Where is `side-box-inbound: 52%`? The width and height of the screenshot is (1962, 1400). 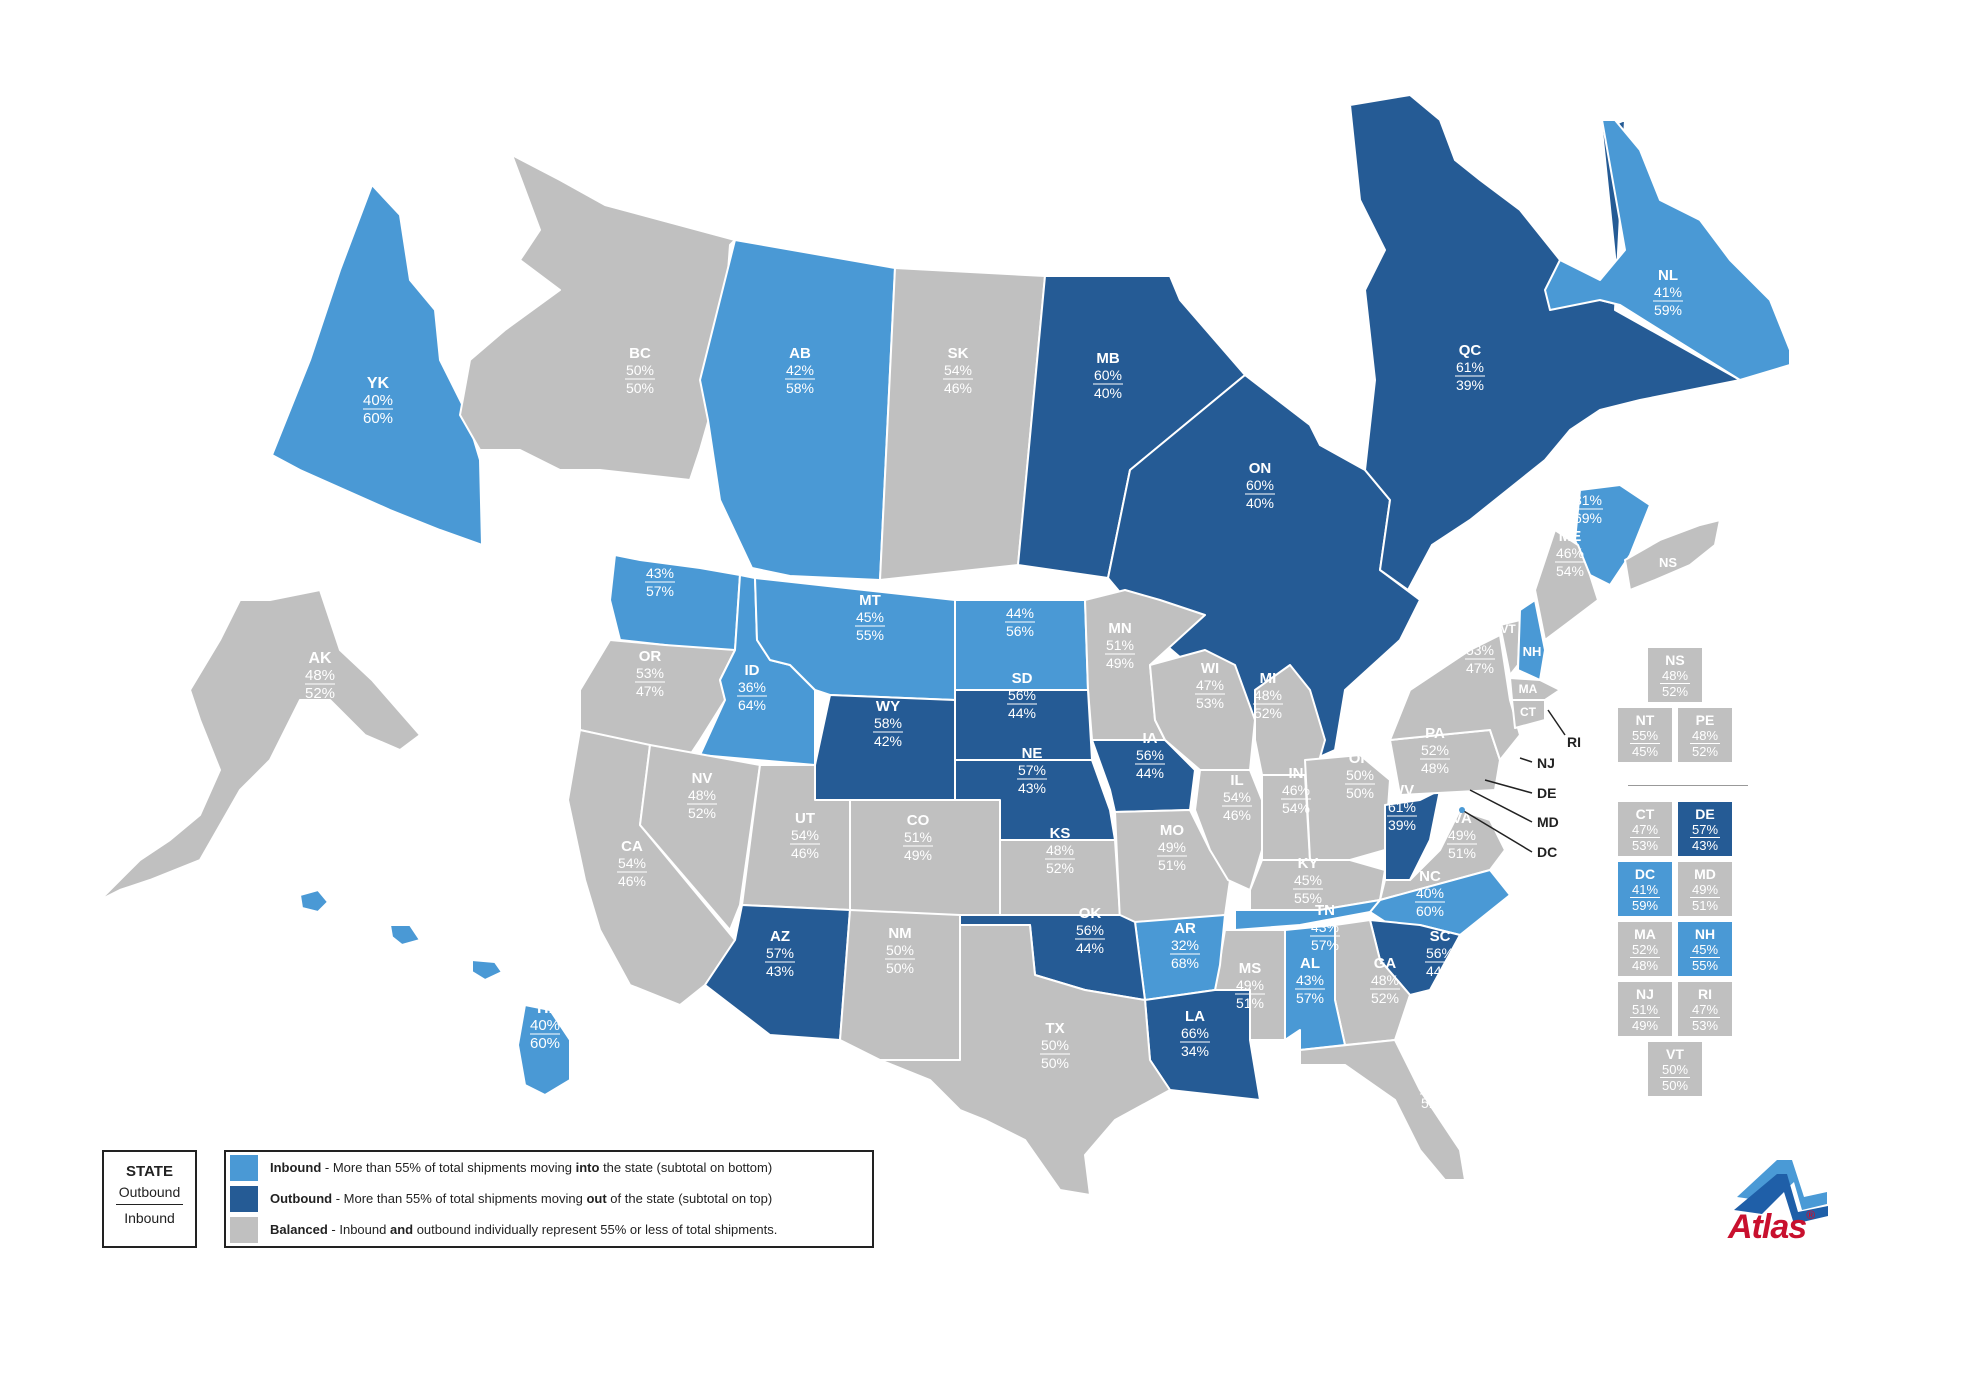
side-box-inbound: 52% is located at coordinates (1675, 691).